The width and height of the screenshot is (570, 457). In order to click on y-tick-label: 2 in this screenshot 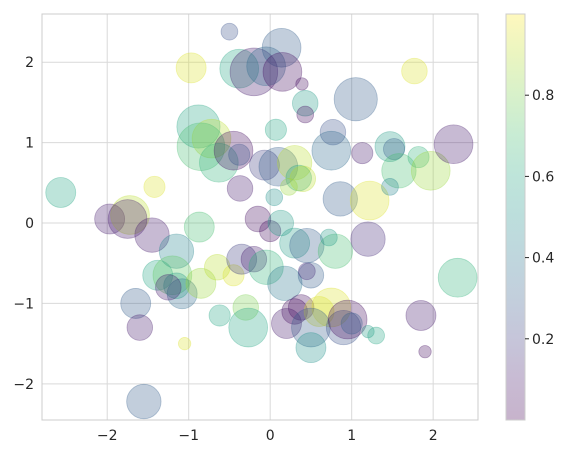, I will do `click(29, 63)`.